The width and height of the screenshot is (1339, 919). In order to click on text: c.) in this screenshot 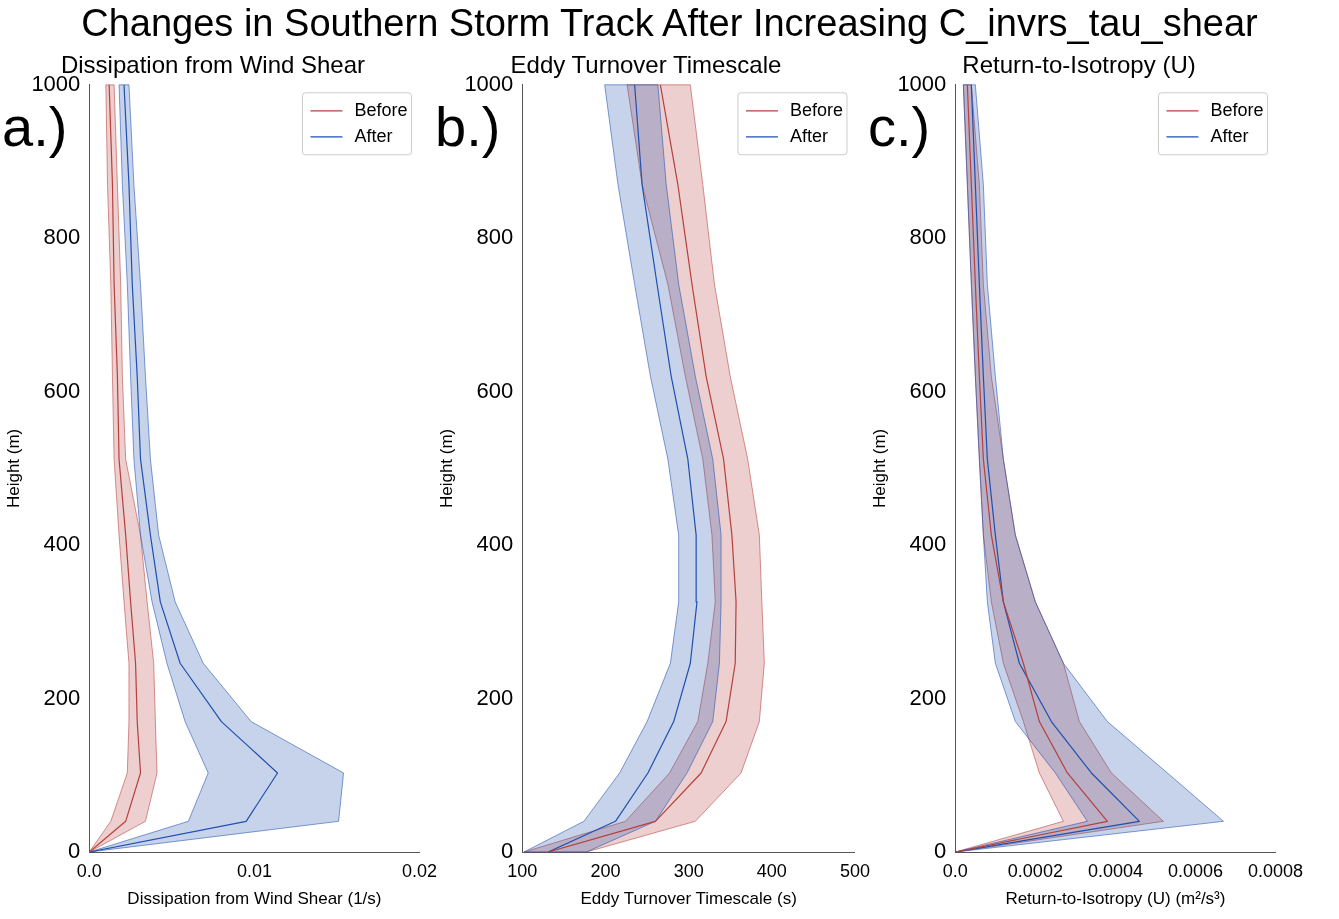, I will do `click(899, 127)`.